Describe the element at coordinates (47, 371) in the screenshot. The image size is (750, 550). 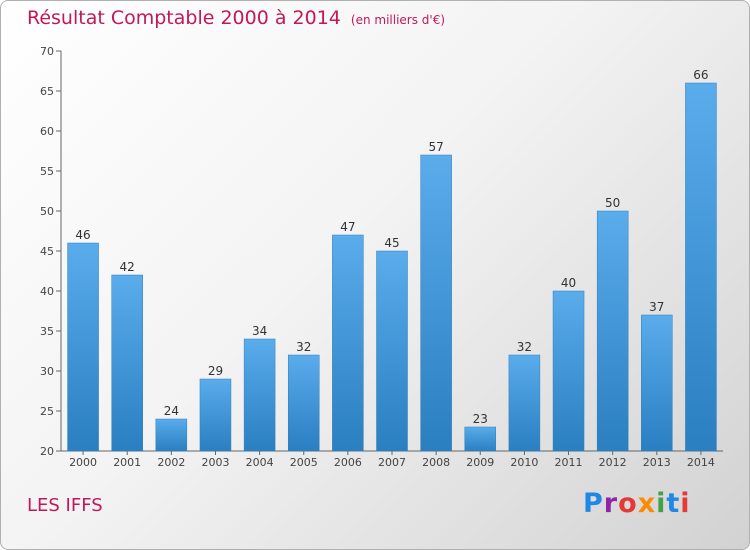
I see `y-tick-label: 30` at that location.